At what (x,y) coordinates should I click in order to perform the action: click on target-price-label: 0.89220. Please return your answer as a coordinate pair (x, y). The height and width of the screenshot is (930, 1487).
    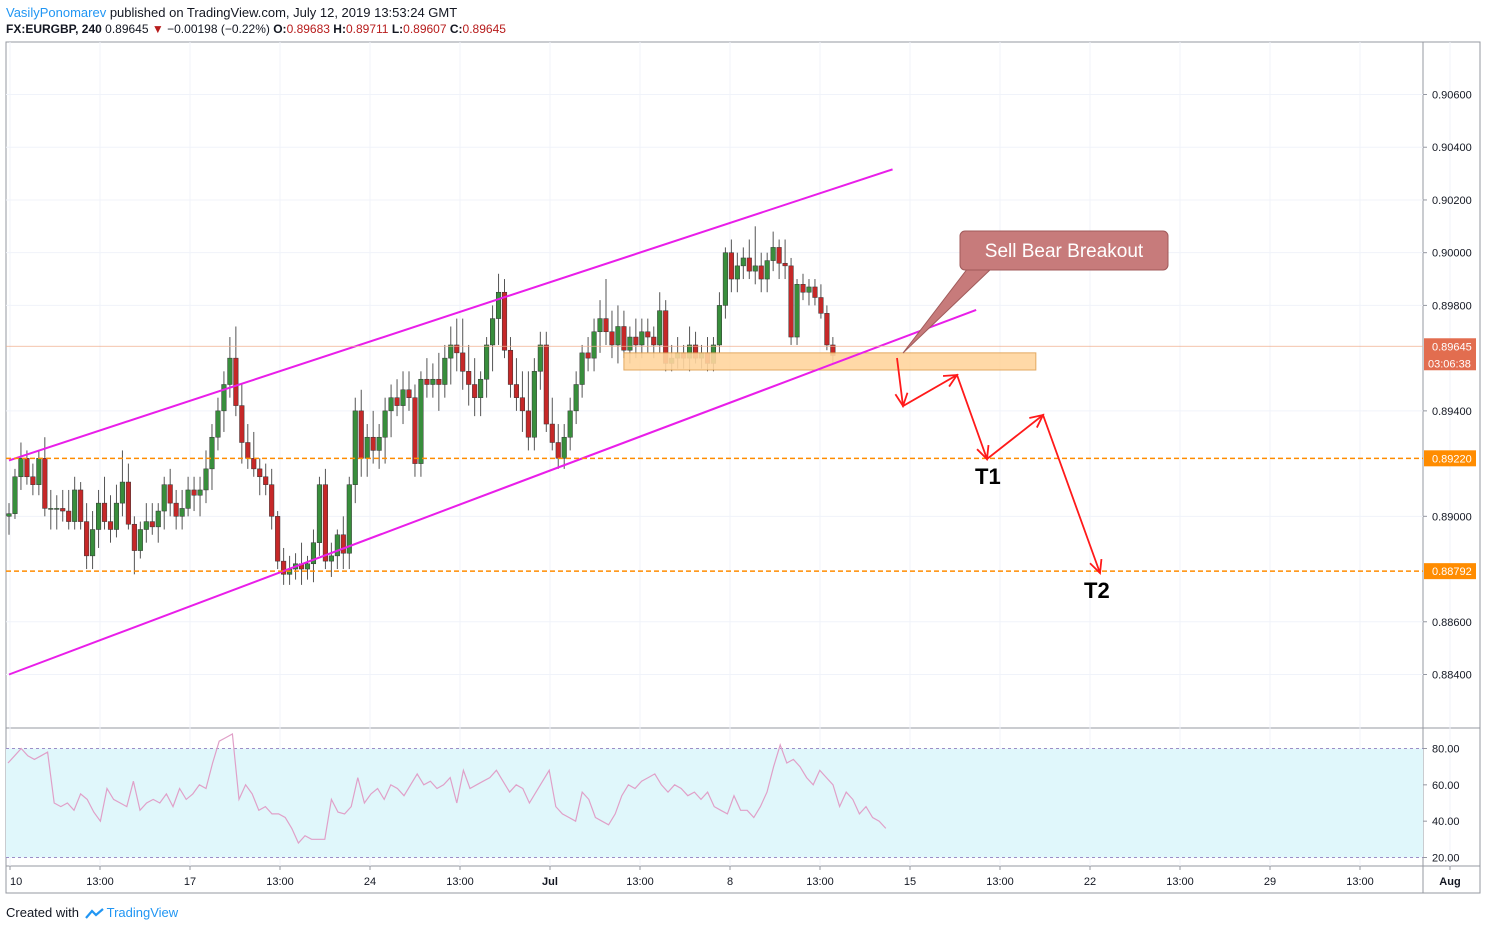
    Looking at the image, I should click on (1452, 459).